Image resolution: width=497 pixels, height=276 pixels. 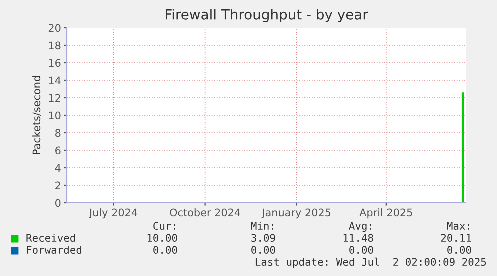 What do you see at coordinates (262, 226) in the screenshot?
I see `text: Min:` at bounding box center [262, 226].